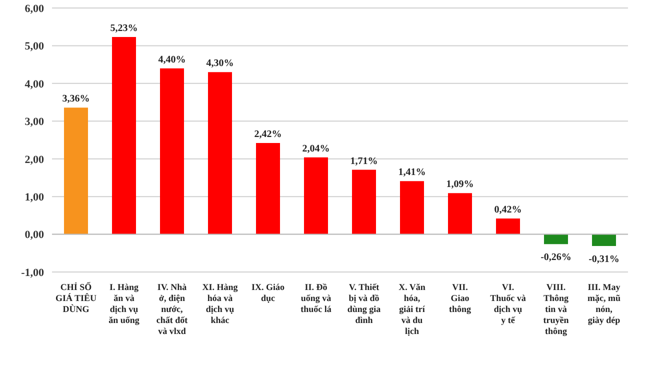  Describe the element at coordinates (76, 297) in the screenshot. I see `x-tick-label: CHỈ SỐ GIÁ TIÊU DÙNG` at that location.